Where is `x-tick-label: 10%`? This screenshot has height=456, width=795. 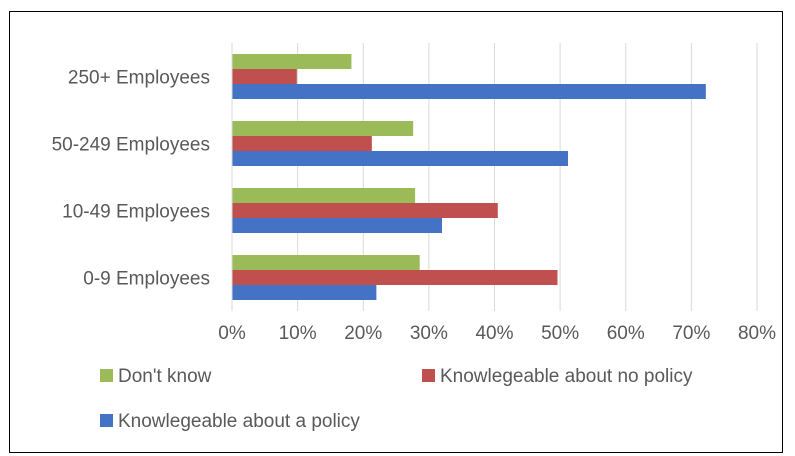
x-tick-label: 10% is located at coordinates (298, 333).